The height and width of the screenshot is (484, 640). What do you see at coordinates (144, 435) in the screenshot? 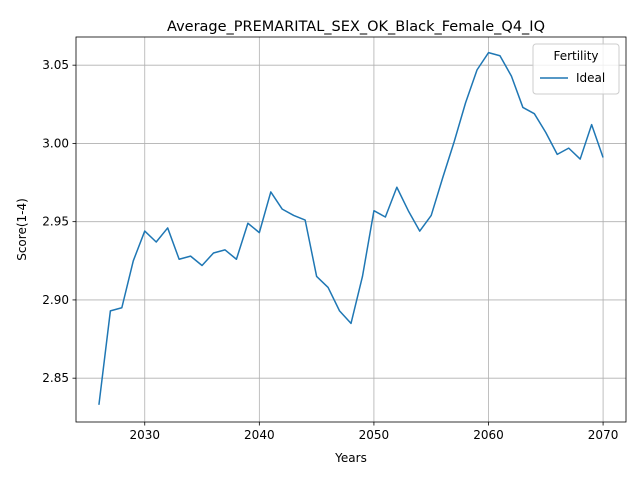
I see `x-tick-label: 2030` at bounding box center [144, 435].